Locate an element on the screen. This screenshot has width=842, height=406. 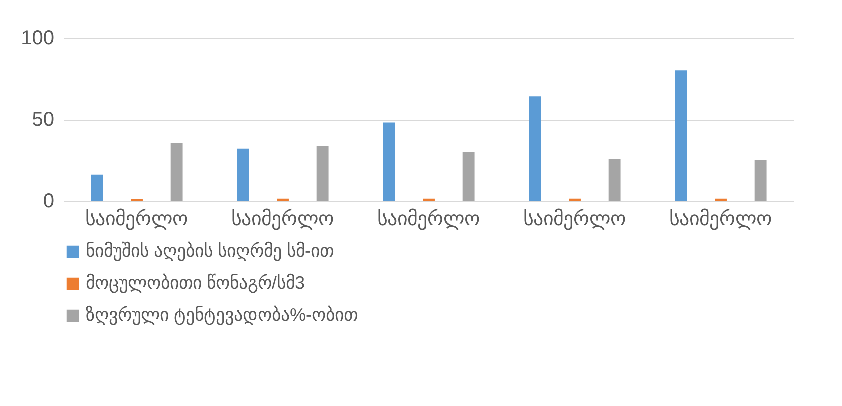
y-tick-label: 100 is located at coordinates (37, 39).